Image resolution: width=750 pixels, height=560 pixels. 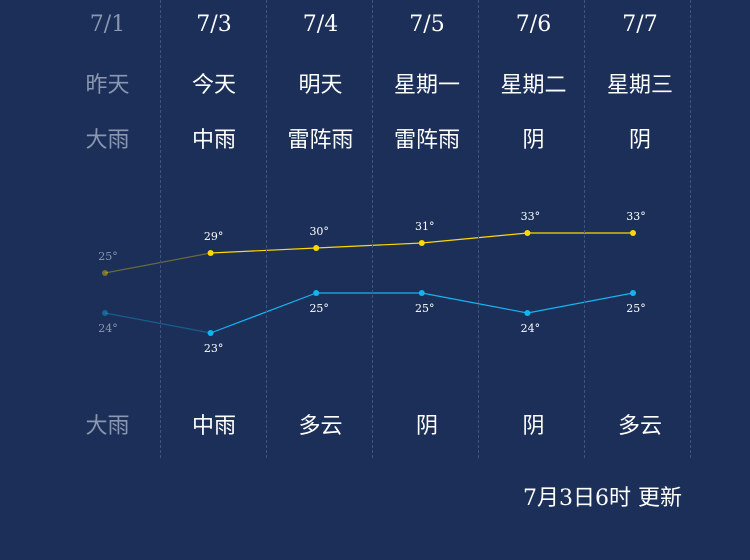 I want to click on date: 7/3, so click(x=214, y=24).